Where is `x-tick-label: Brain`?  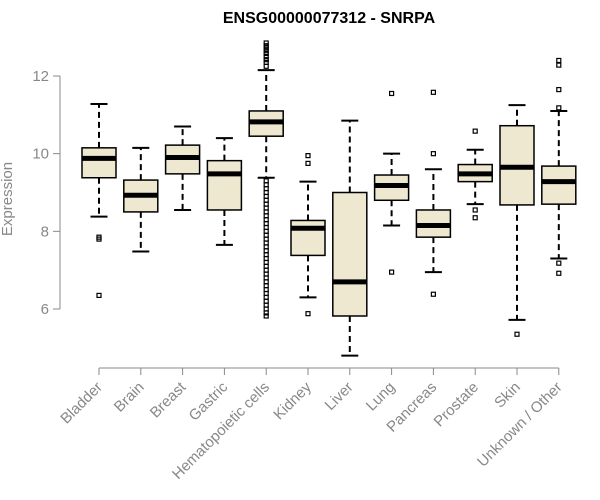 x-tick-label: Brain is located at coordinates (129, 397).